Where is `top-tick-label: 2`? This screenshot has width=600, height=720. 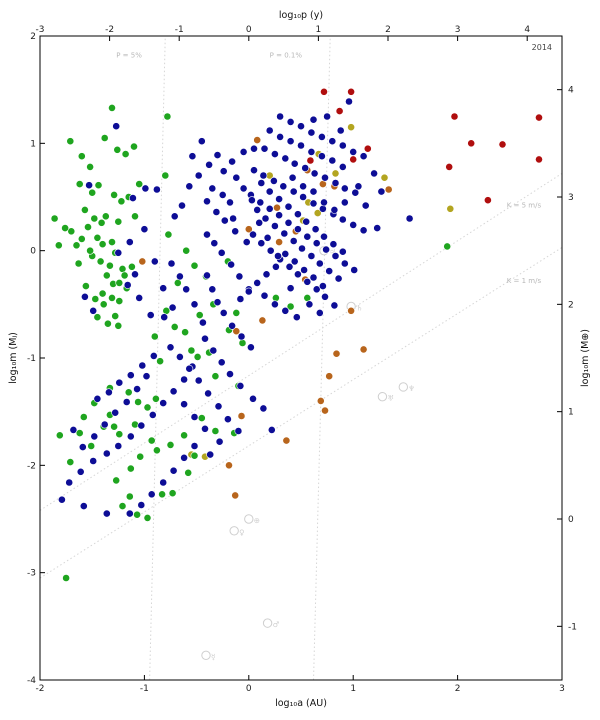
top-tick-label: 2 is located at coordinates (388, 30).